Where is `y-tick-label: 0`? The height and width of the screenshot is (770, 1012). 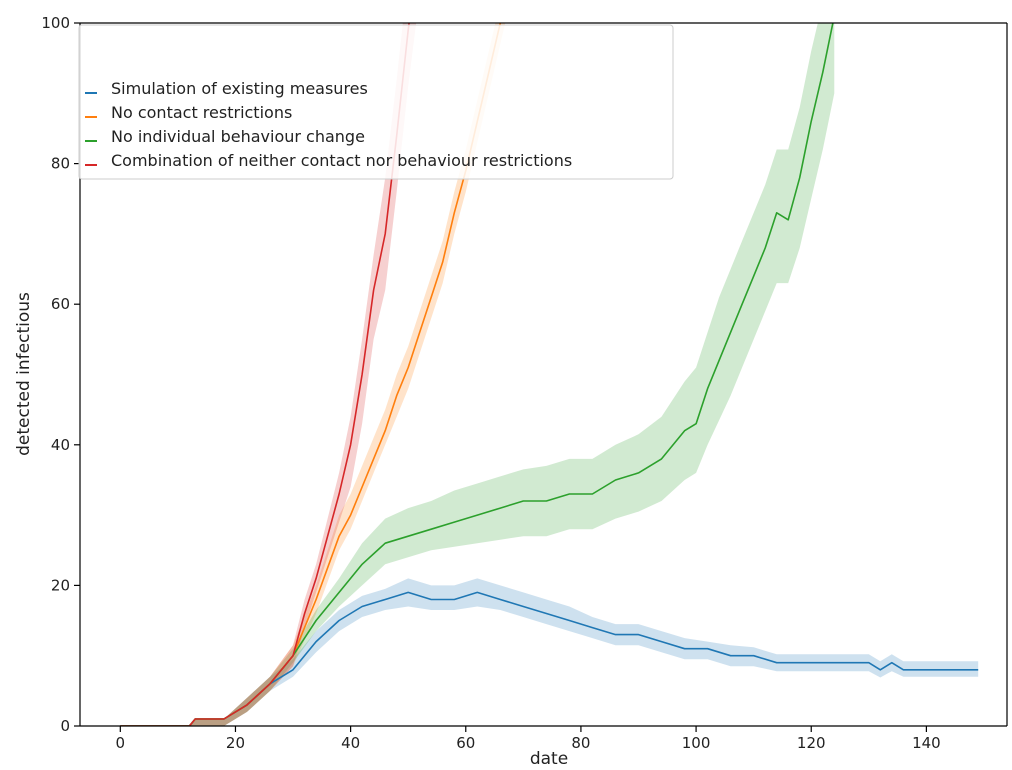 y-tick-label: 0 is located at coordinates (65, 726).